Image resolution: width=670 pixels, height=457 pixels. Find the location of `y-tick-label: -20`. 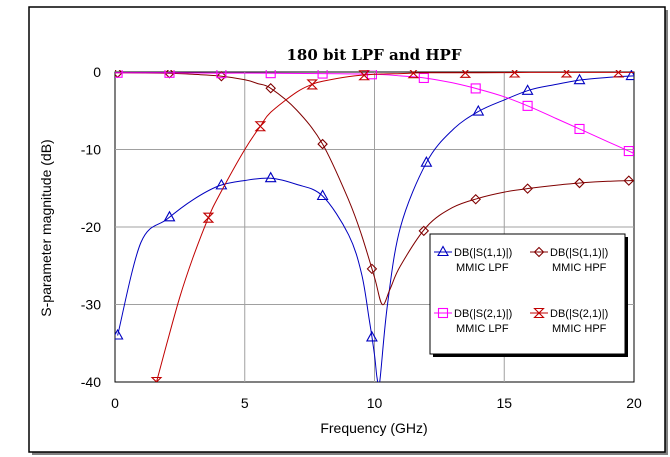

y-tick-label: -20 is located at coordinates (91, 227).